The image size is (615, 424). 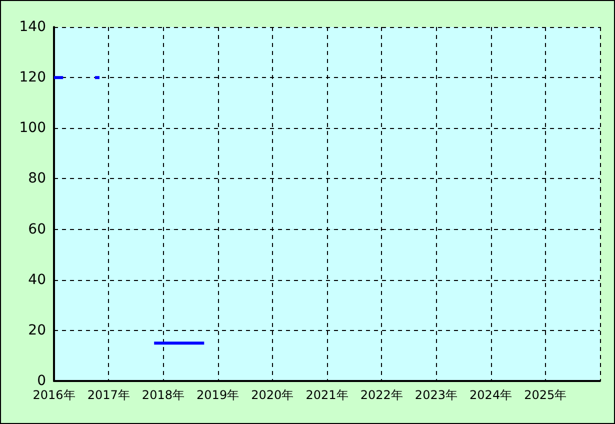 I want to click on y-tick-label: 60, so click(x=37, y=229).